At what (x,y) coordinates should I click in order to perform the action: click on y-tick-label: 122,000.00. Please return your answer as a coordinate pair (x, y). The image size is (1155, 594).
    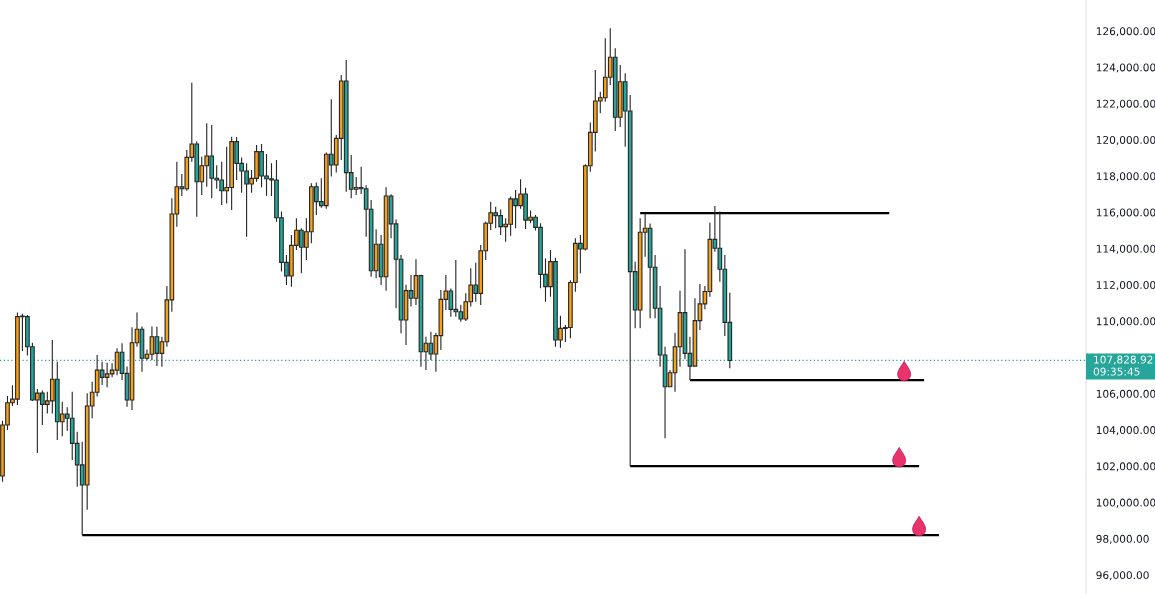
    Looking at the image, I should click on (1125, 104).